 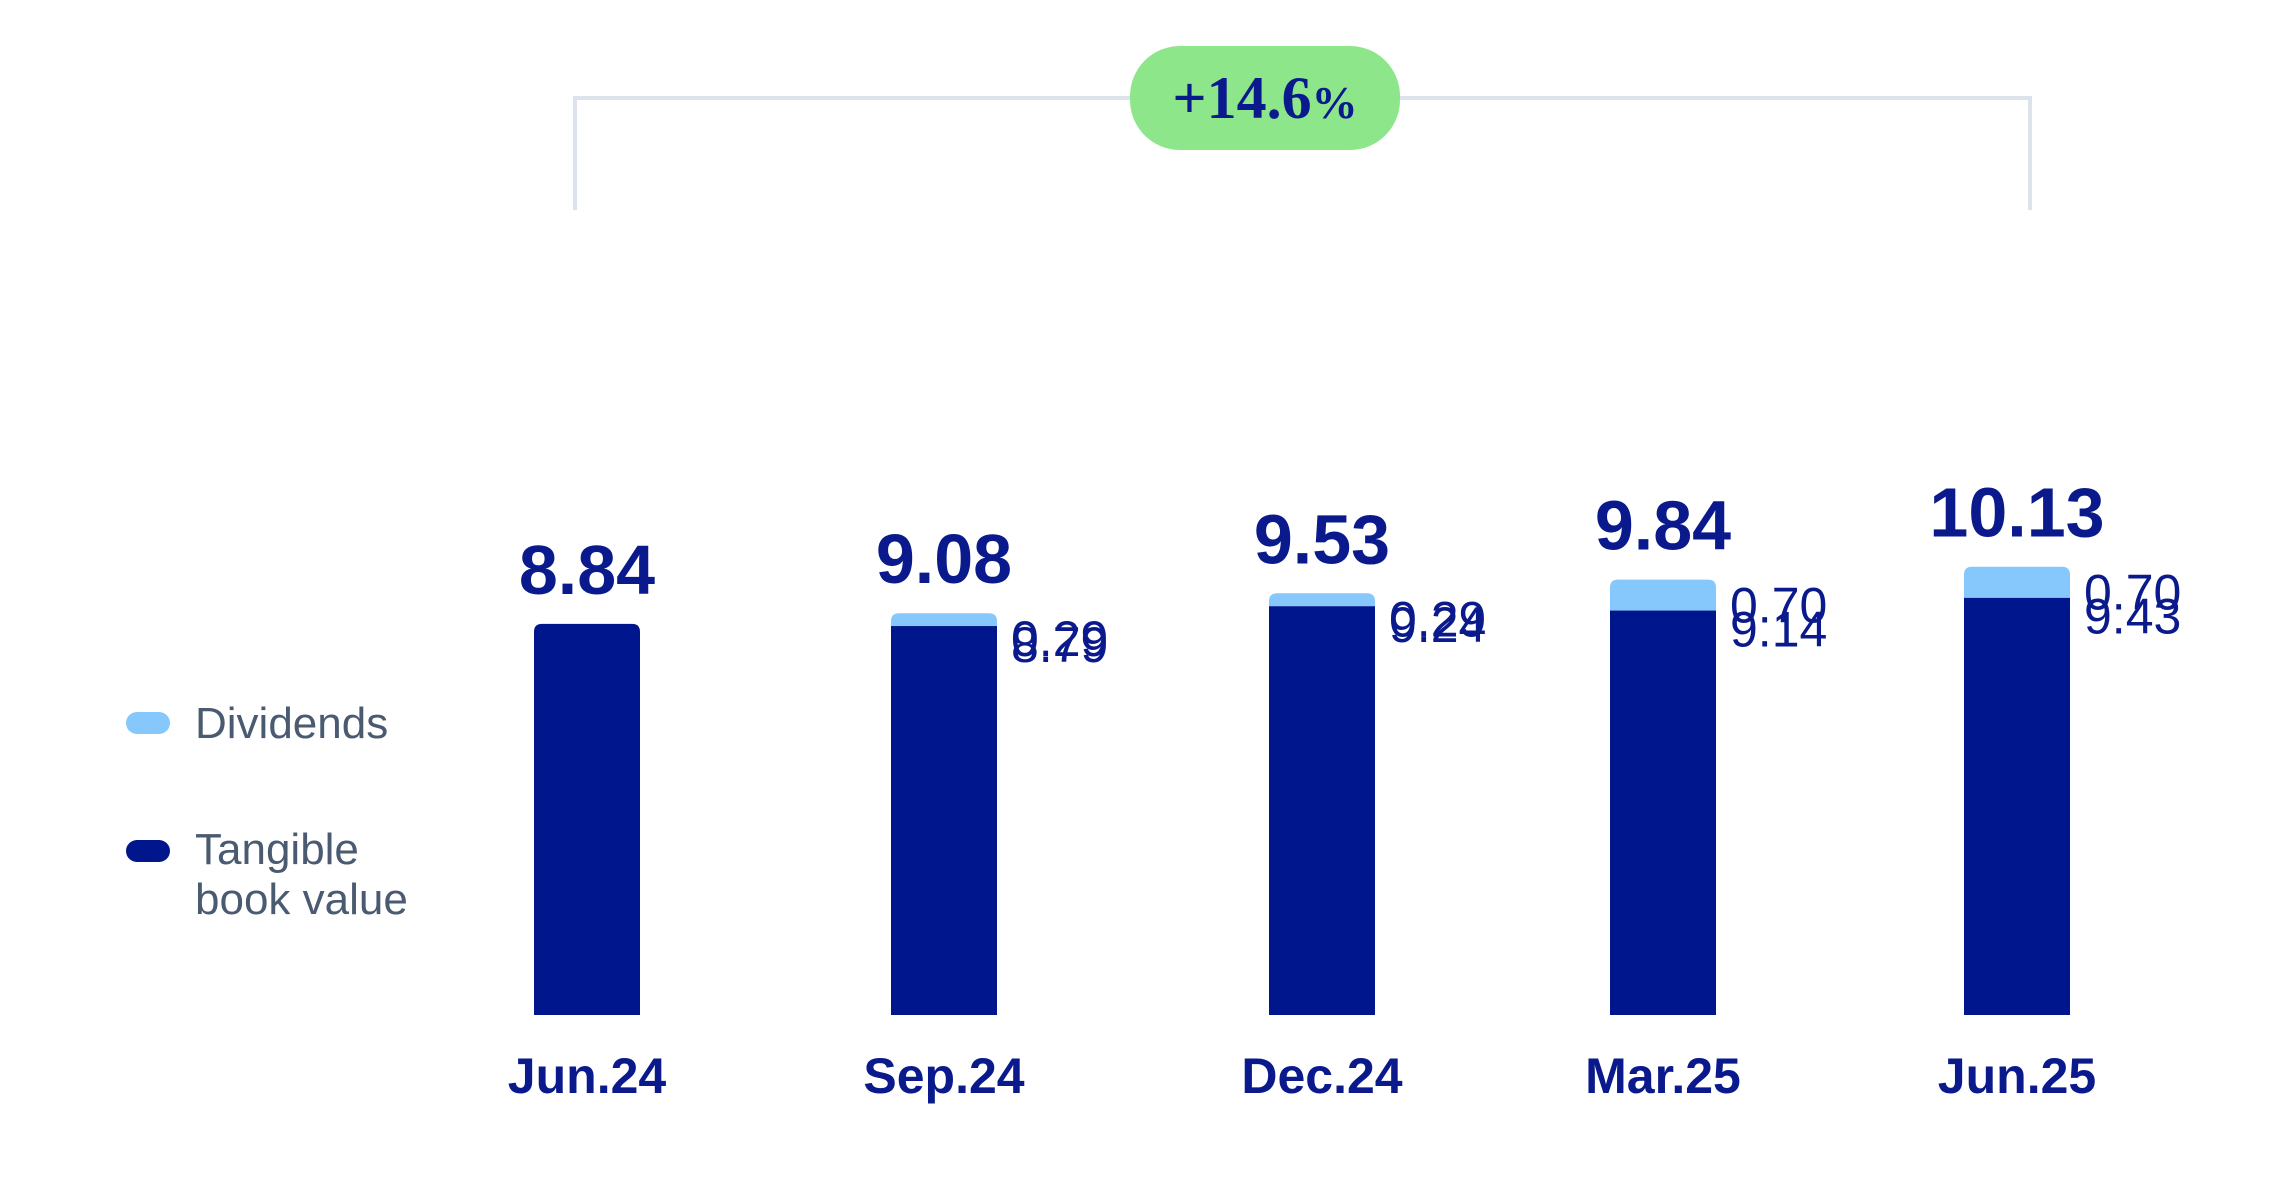 I want to click on total-label-Jun.25: 10.13, so click(x=2016, y=513).